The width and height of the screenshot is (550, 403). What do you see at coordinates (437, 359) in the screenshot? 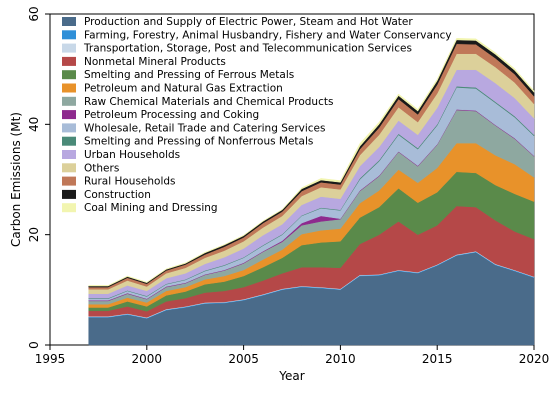
I see `x-tick-label: 2015` at bounding box center [437, 359].